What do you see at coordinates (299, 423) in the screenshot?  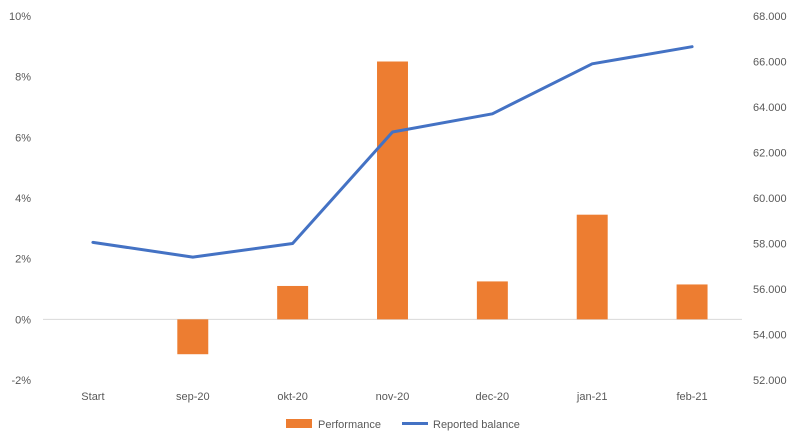 I see `legend-swatch-performance` at bounding box center [299, 423].